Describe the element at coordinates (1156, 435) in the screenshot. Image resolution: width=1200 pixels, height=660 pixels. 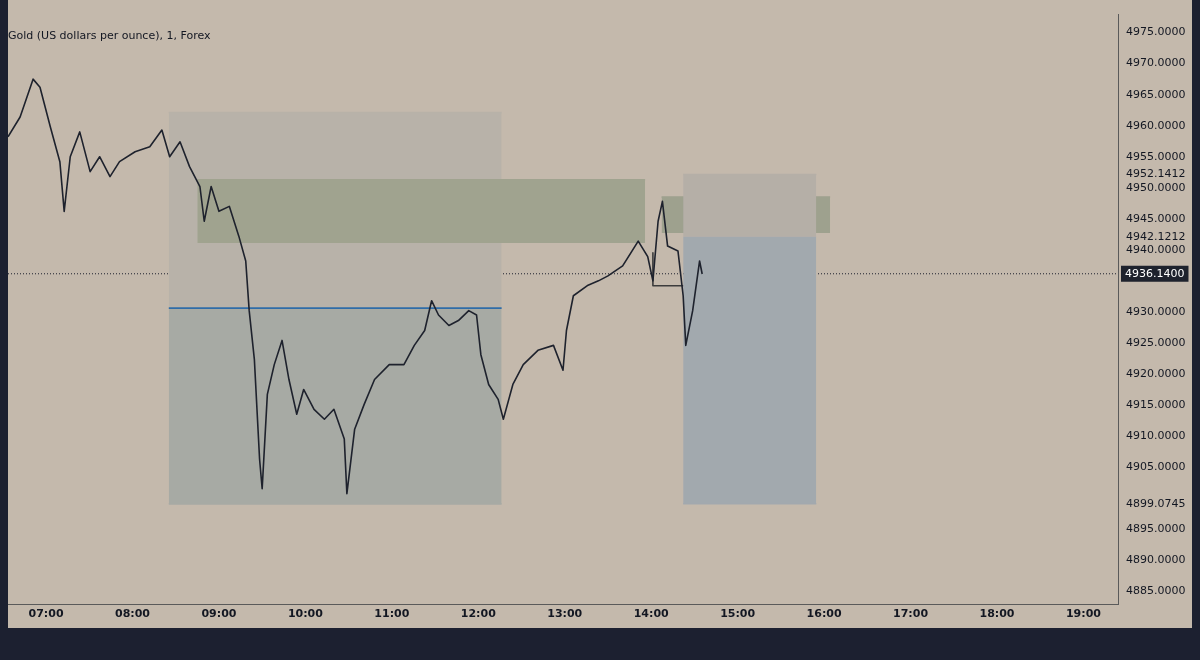
I see `y-tick-label: 4910.0000` at that location.